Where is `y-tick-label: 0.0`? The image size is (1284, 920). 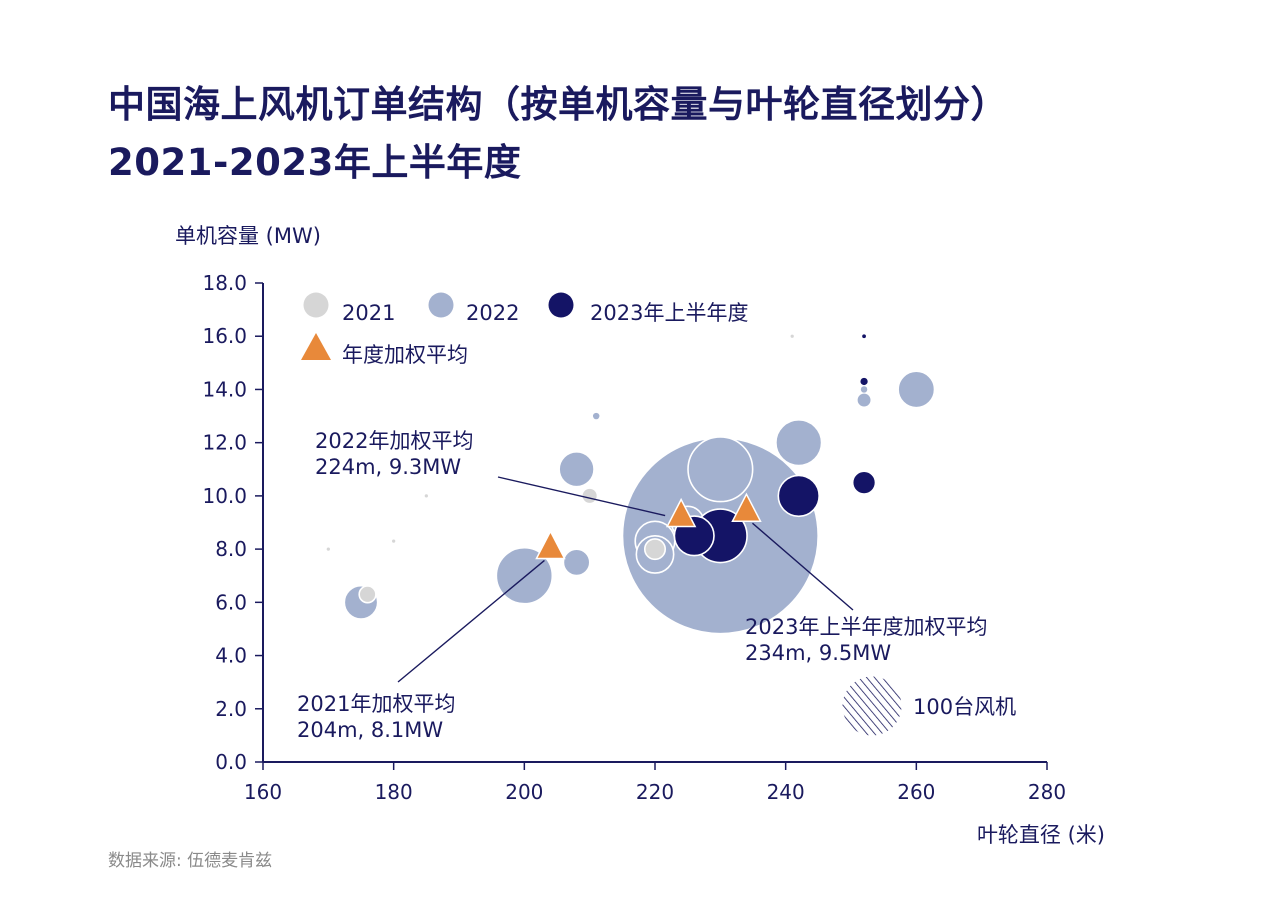
y-tick-label: 0.0 is located at coordinates (231, 762).